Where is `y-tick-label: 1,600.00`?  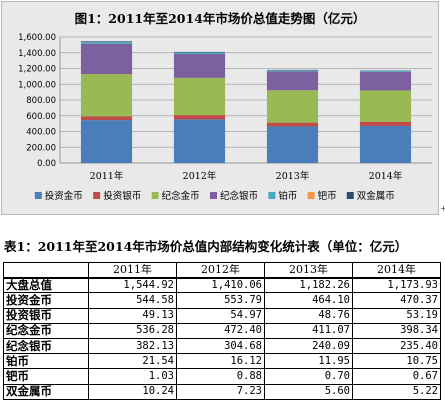
y-tick-label: 1,600.00 is located at coordinates (37, 38).